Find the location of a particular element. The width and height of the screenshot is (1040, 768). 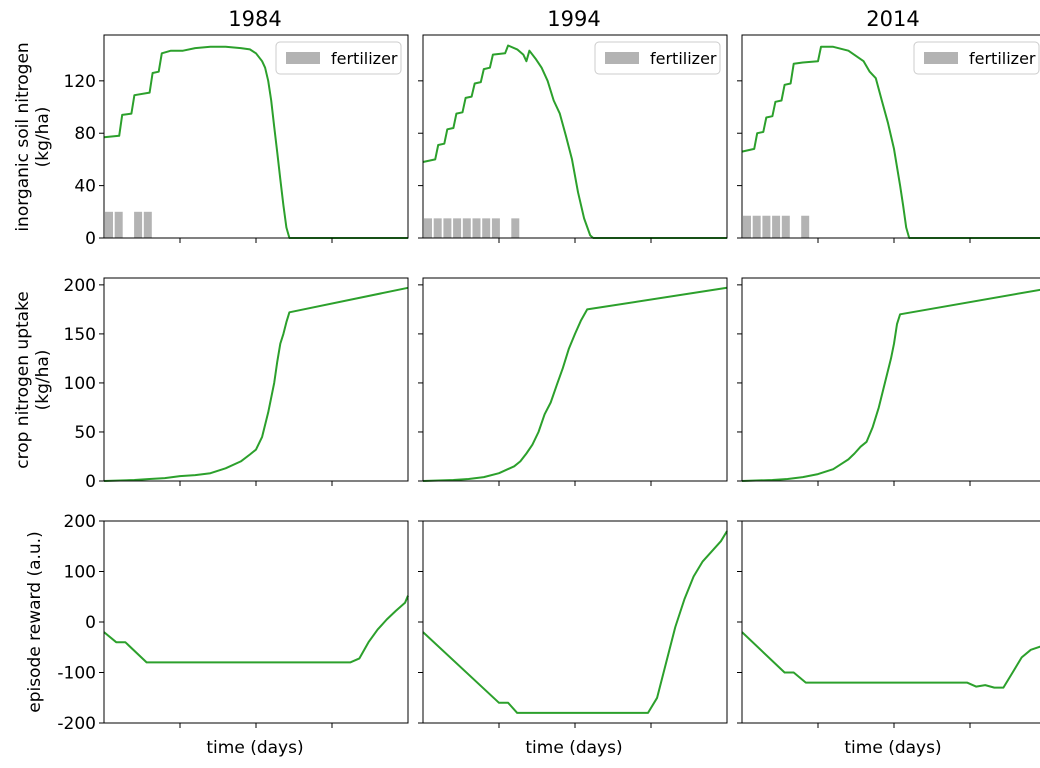

series-line-episode-reward-1994 is located at coordinates (575, 622).